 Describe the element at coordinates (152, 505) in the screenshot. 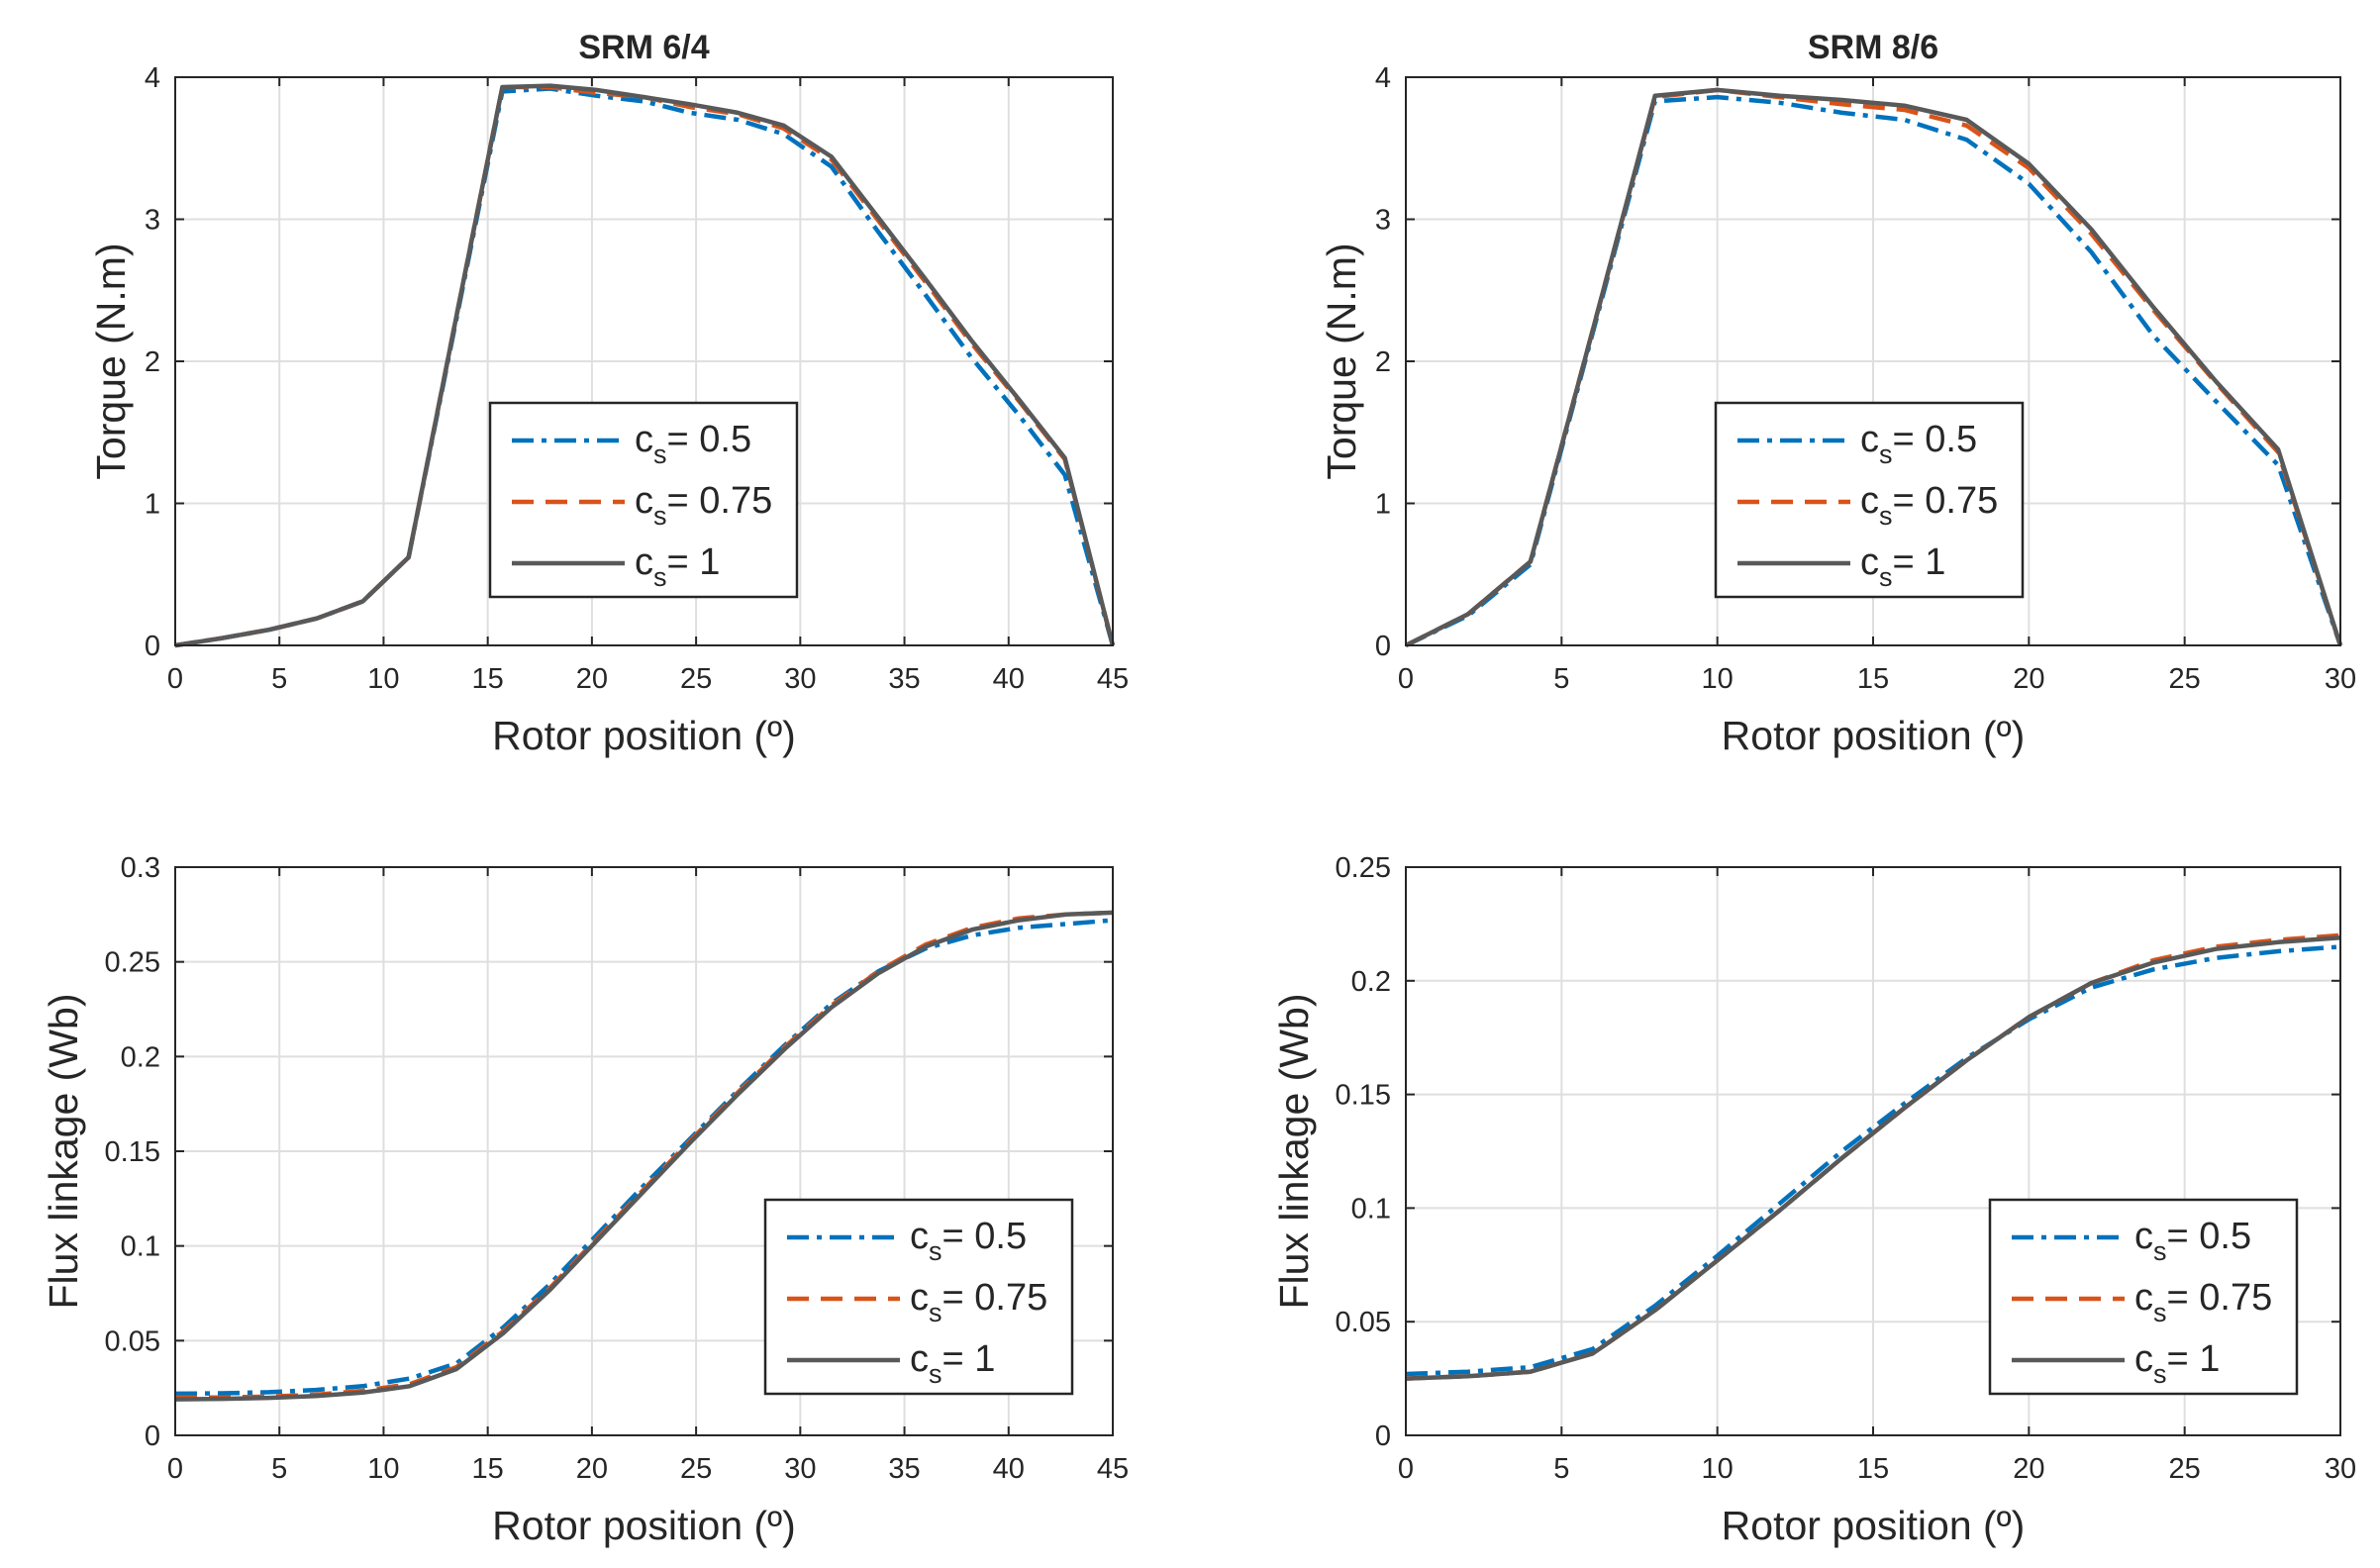

I see `y-tick-label: 1` at that location.